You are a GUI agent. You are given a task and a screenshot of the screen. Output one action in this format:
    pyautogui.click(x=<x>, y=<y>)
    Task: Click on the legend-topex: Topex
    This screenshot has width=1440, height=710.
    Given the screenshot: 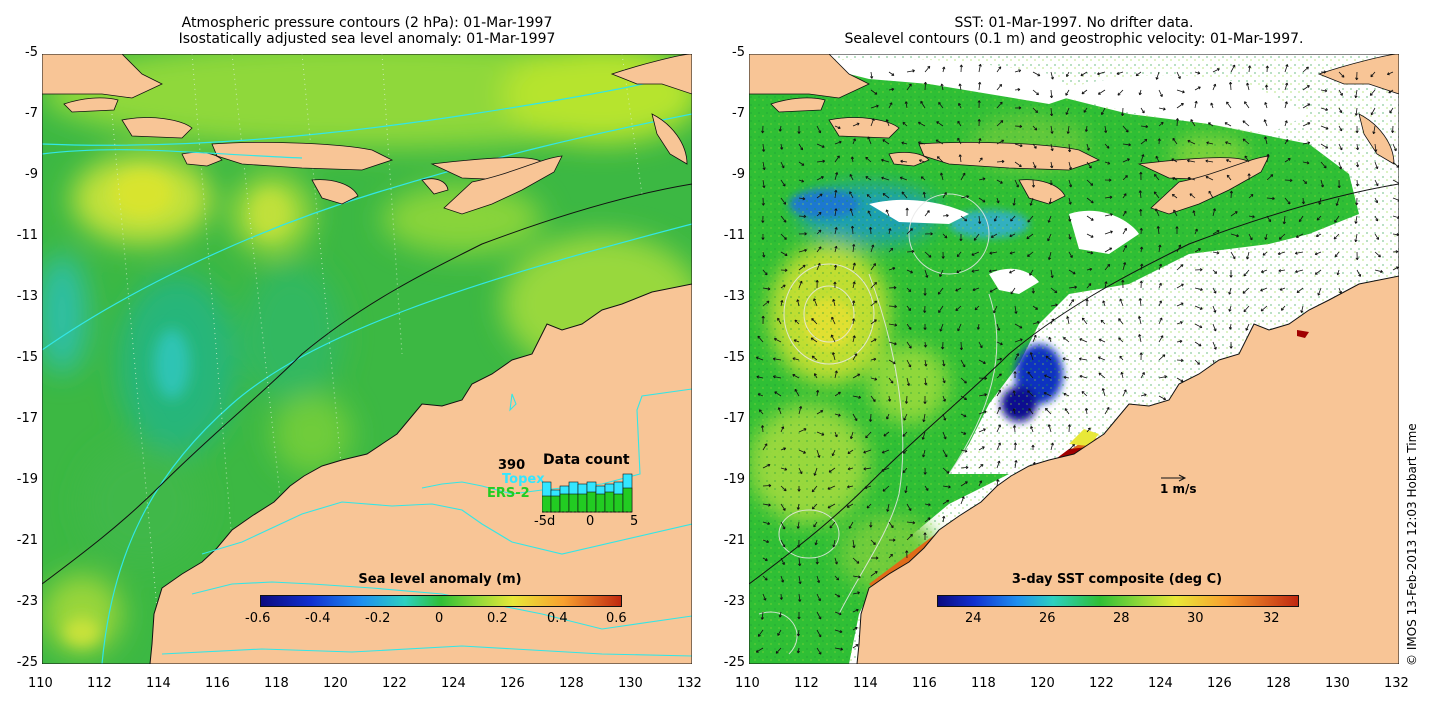 What is the action you would take?
    pyautogui.click(x=523, y=479)
    